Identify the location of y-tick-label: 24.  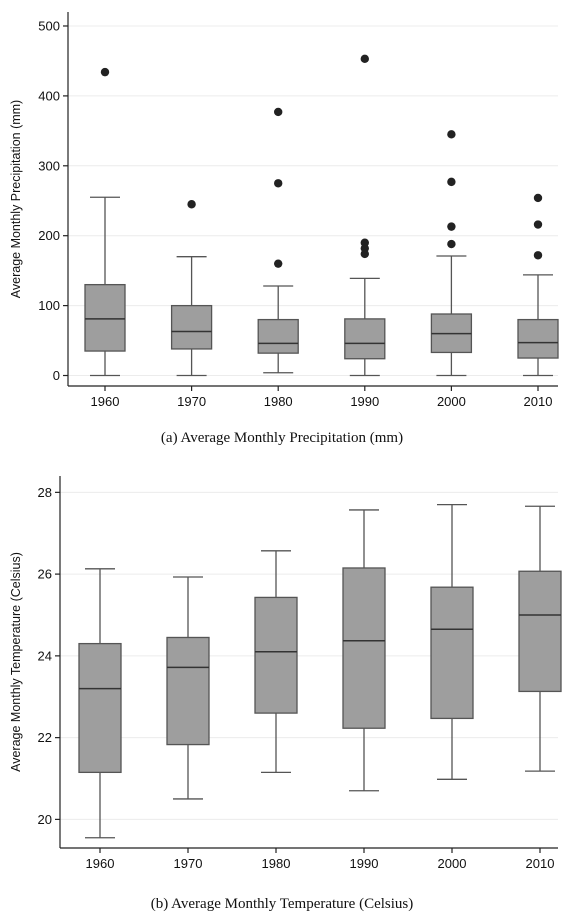
(45, 655).